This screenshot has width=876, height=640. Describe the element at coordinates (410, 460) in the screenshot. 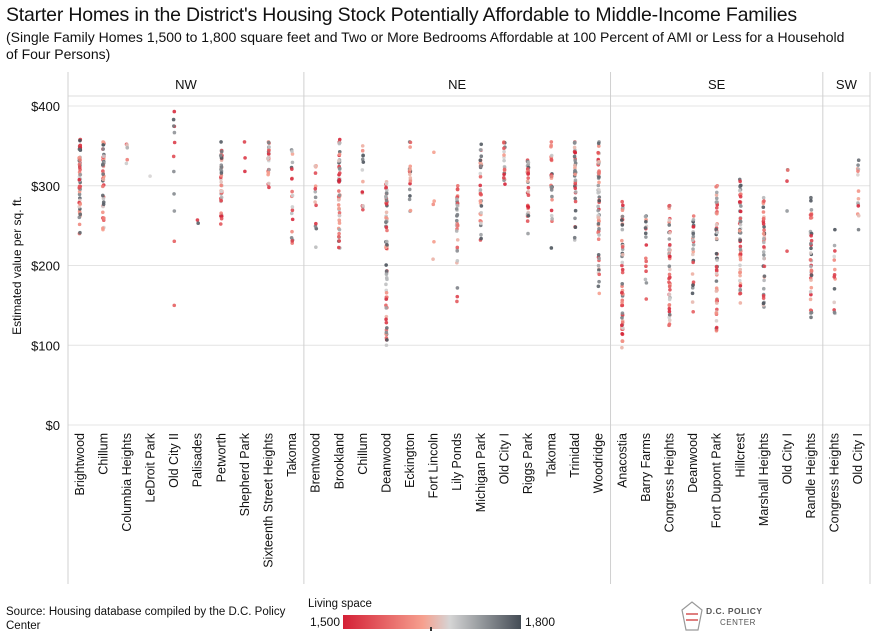

I see `x-tick-label: Eckington` at that location.